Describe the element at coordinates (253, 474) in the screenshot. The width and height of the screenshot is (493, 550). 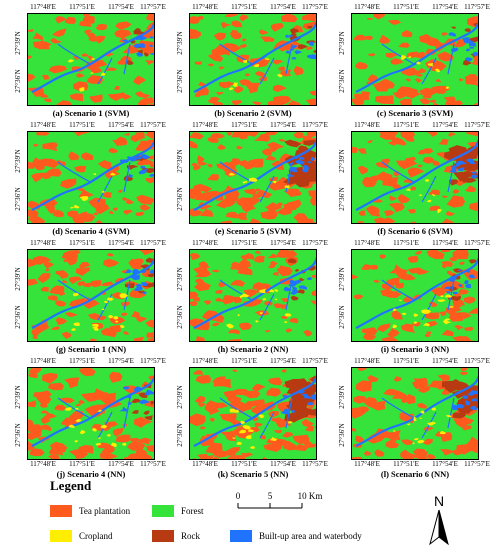
I see `panel-caption: (k) Scenario 5 (NN)` at that location.